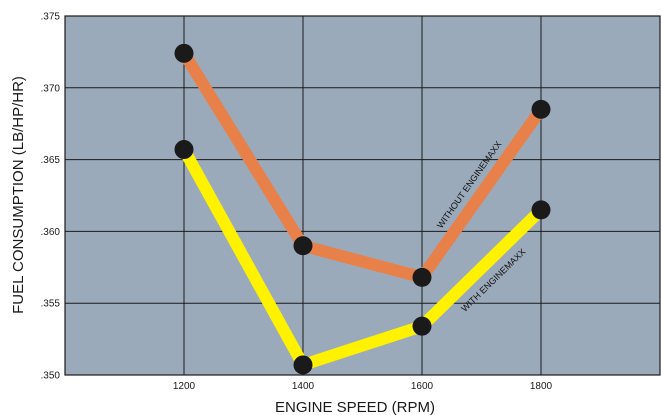 Image resolution: width=662 pixels, height=415 pixels. I want to click on x-axis-title: ENGINE SPEED (RPM), so click(355, 407).